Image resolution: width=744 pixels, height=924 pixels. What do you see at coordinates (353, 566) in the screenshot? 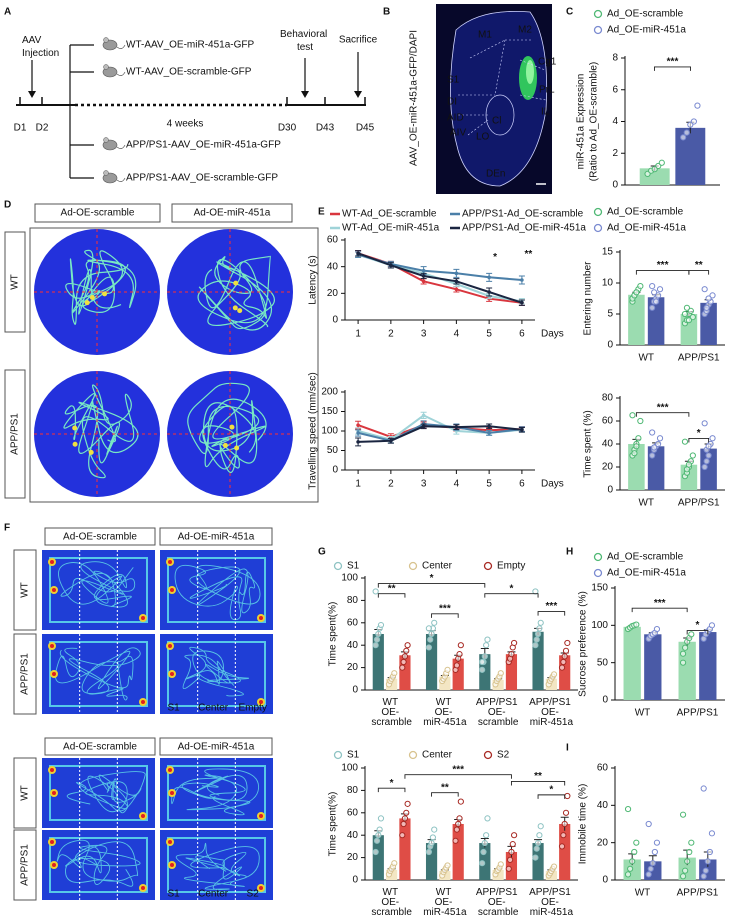
I see `legend-label: S1` at bounding box center [353, 566].